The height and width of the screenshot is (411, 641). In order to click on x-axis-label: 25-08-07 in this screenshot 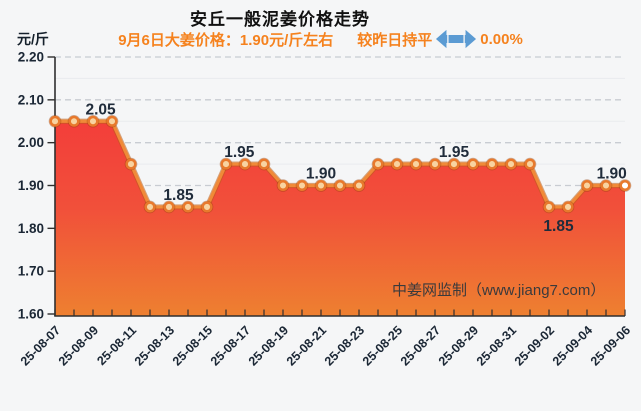, I will do `click(40, 345)`.